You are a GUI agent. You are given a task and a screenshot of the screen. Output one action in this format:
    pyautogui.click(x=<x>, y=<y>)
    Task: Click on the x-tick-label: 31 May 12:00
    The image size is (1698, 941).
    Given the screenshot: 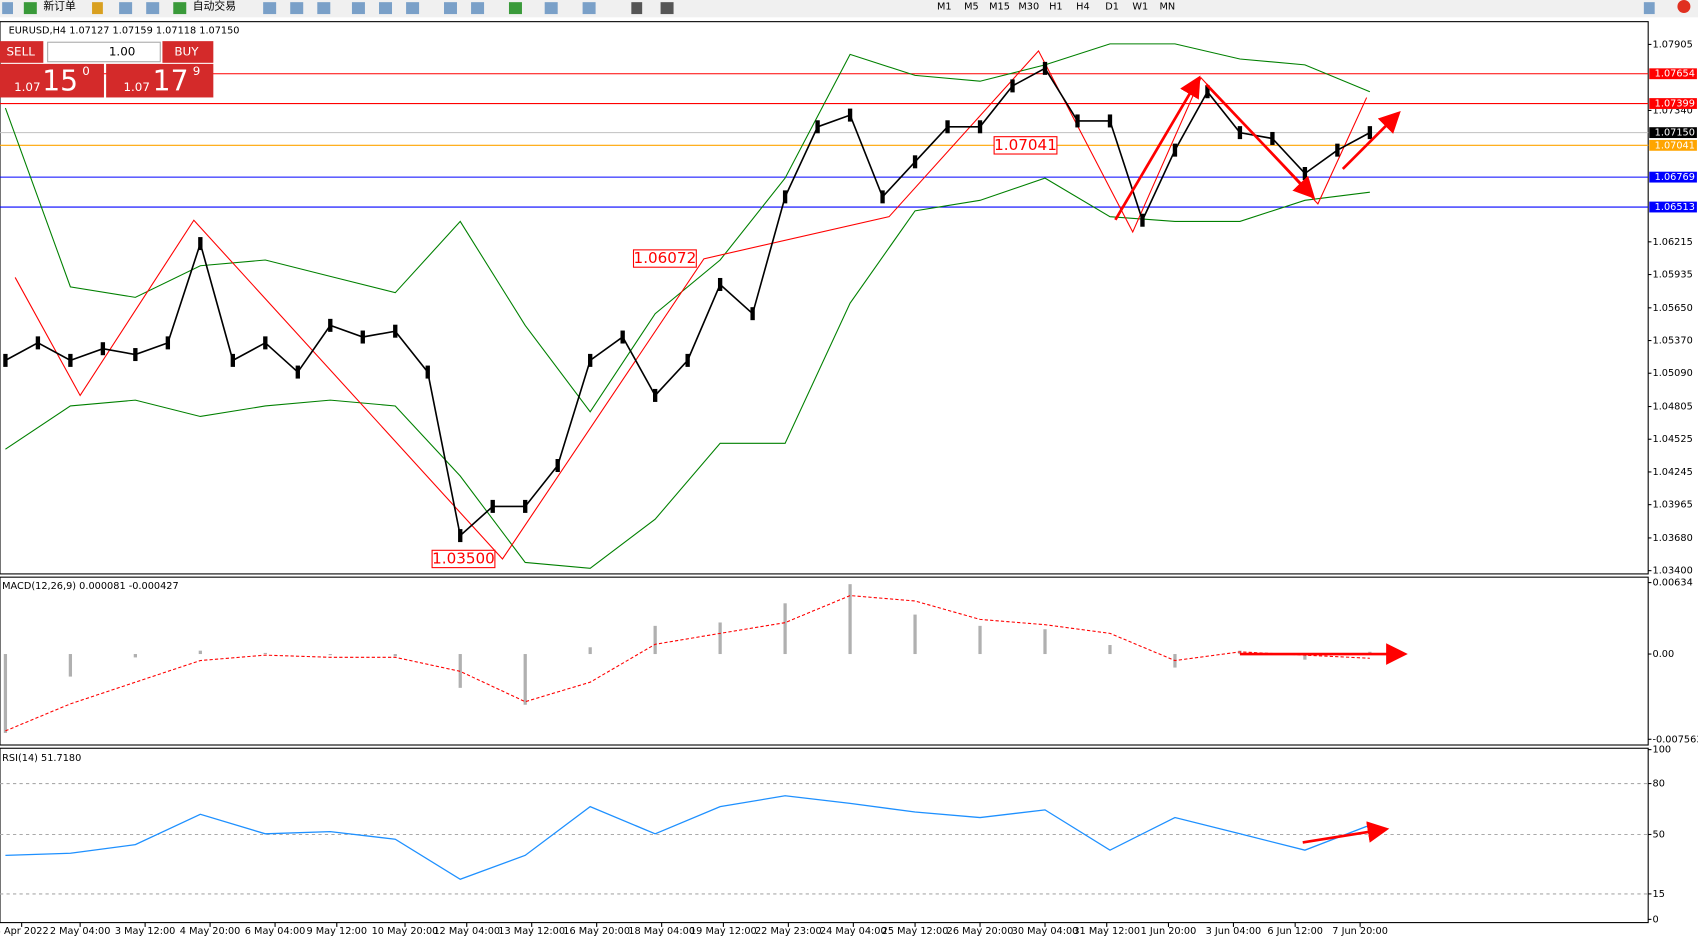 What is the action you would take?
    pyautogui.click(x=1106, y=931)
    